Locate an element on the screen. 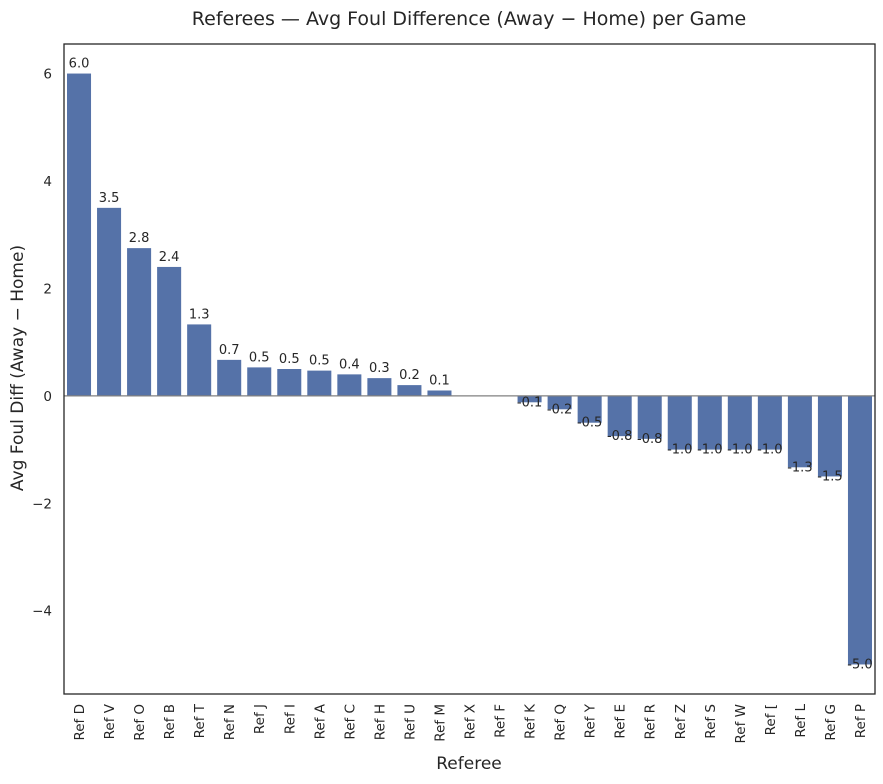  x-tick-label: Ref K is located at coordinates (531, 721).